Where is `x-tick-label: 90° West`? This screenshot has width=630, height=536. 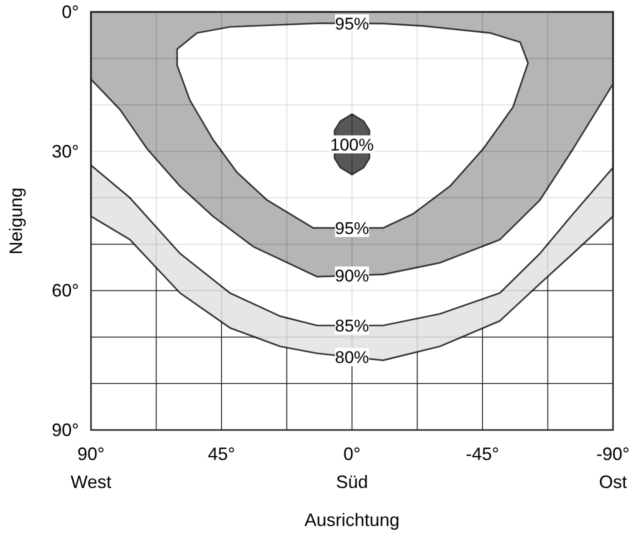
x-tick-label: 90° West is located at coordinates (91, 468).